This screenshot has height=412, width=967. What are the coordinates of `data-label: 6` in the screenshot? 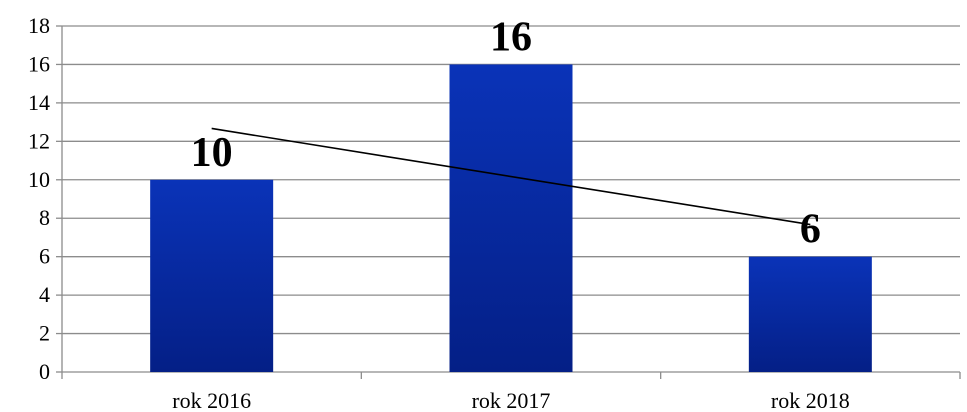 It's located at (810, 230).